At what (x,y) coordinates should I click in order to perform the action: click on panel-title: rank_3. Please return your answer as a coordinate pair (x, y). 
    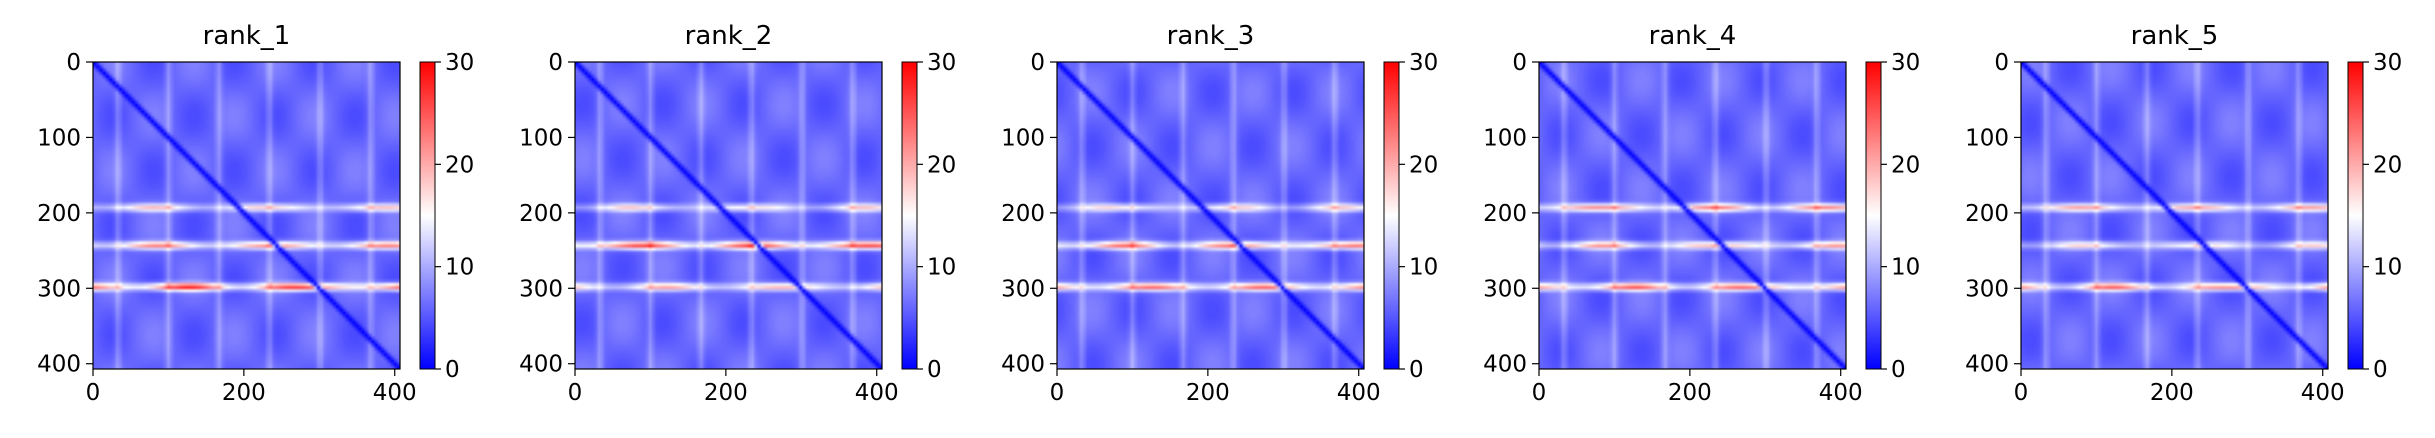
    Looking at the image, I should click on (1211, 36).